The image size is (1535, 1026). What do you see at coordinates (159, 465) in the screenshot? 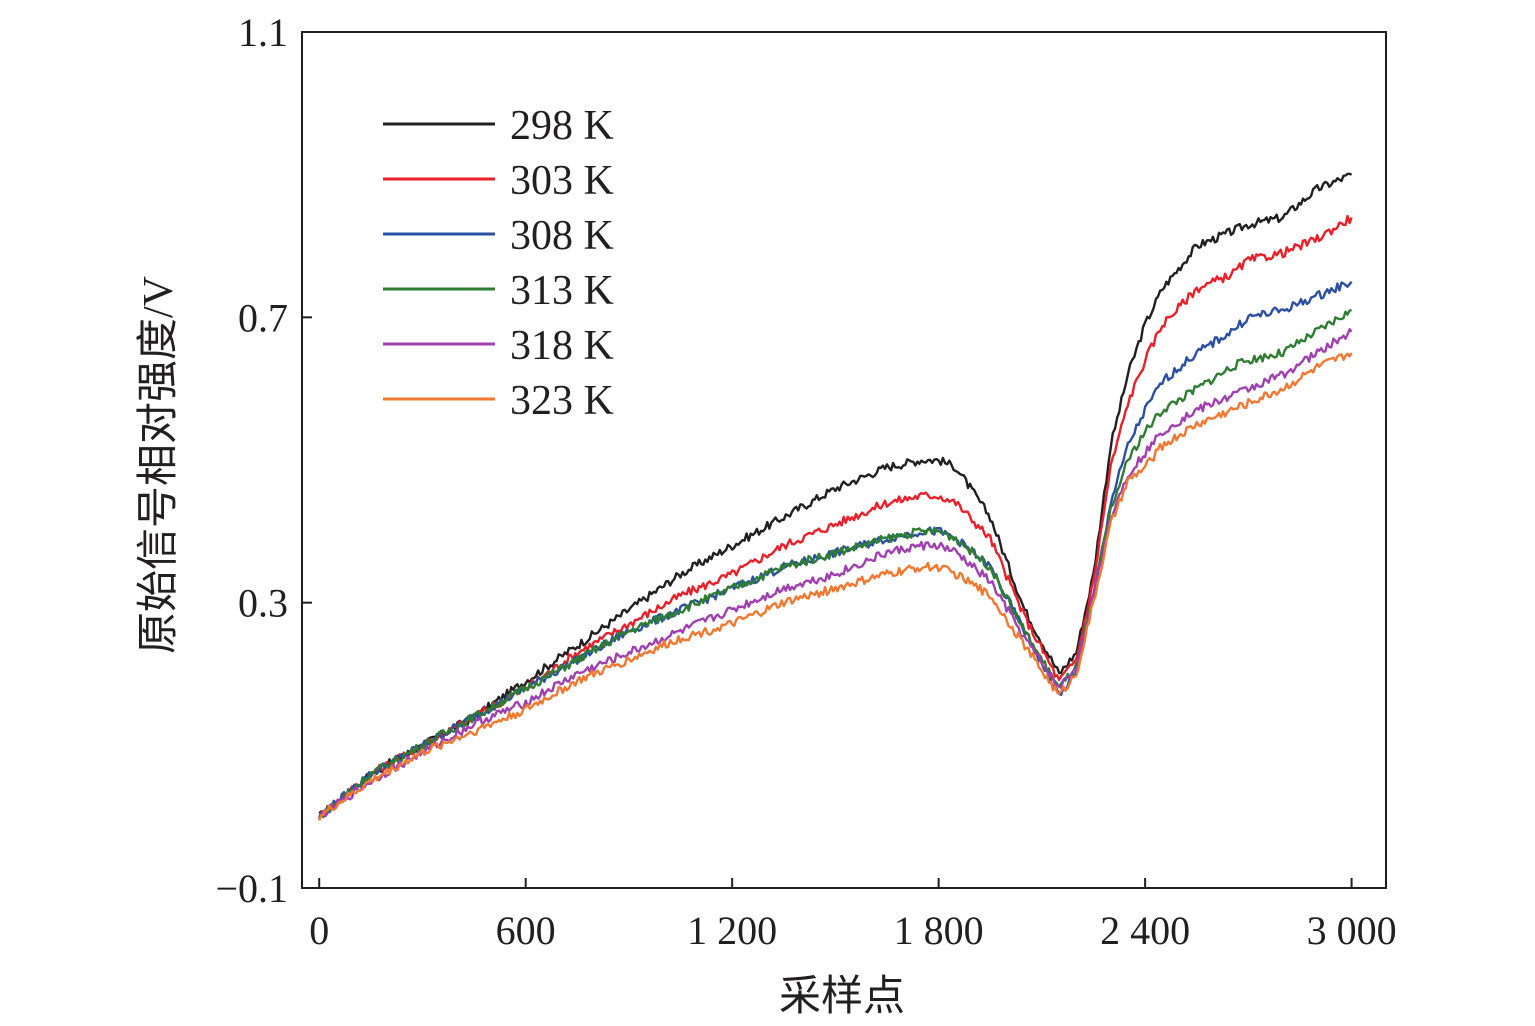
I see `y-axis-title: 原始信号相对强度/V` at bounding box center [159, 465].